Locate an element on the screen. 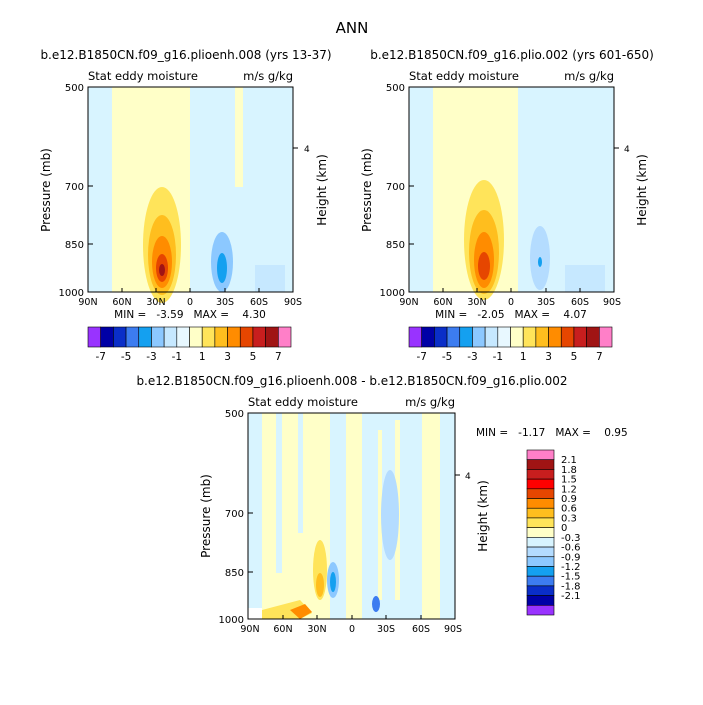 Image resolution: width=703 pixels, height=705 pixels. panel-1-ytick-850: 850 is located at coordinates (74, 245).